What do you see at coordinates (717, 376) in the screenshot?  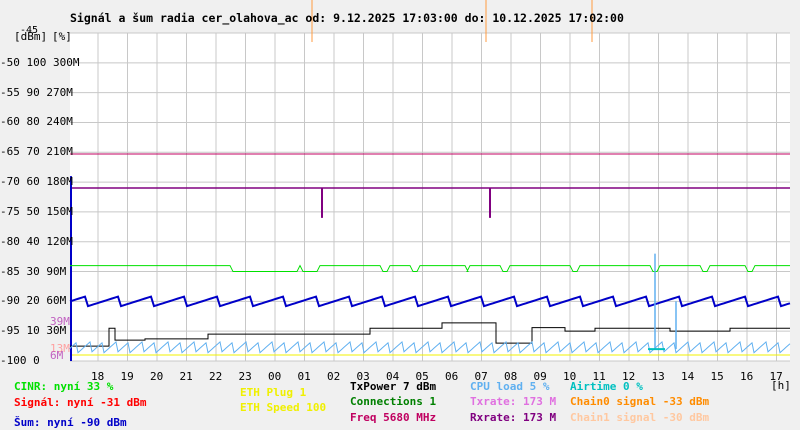 I see `x-tick-label: 15` at bounding box center [717, 376].